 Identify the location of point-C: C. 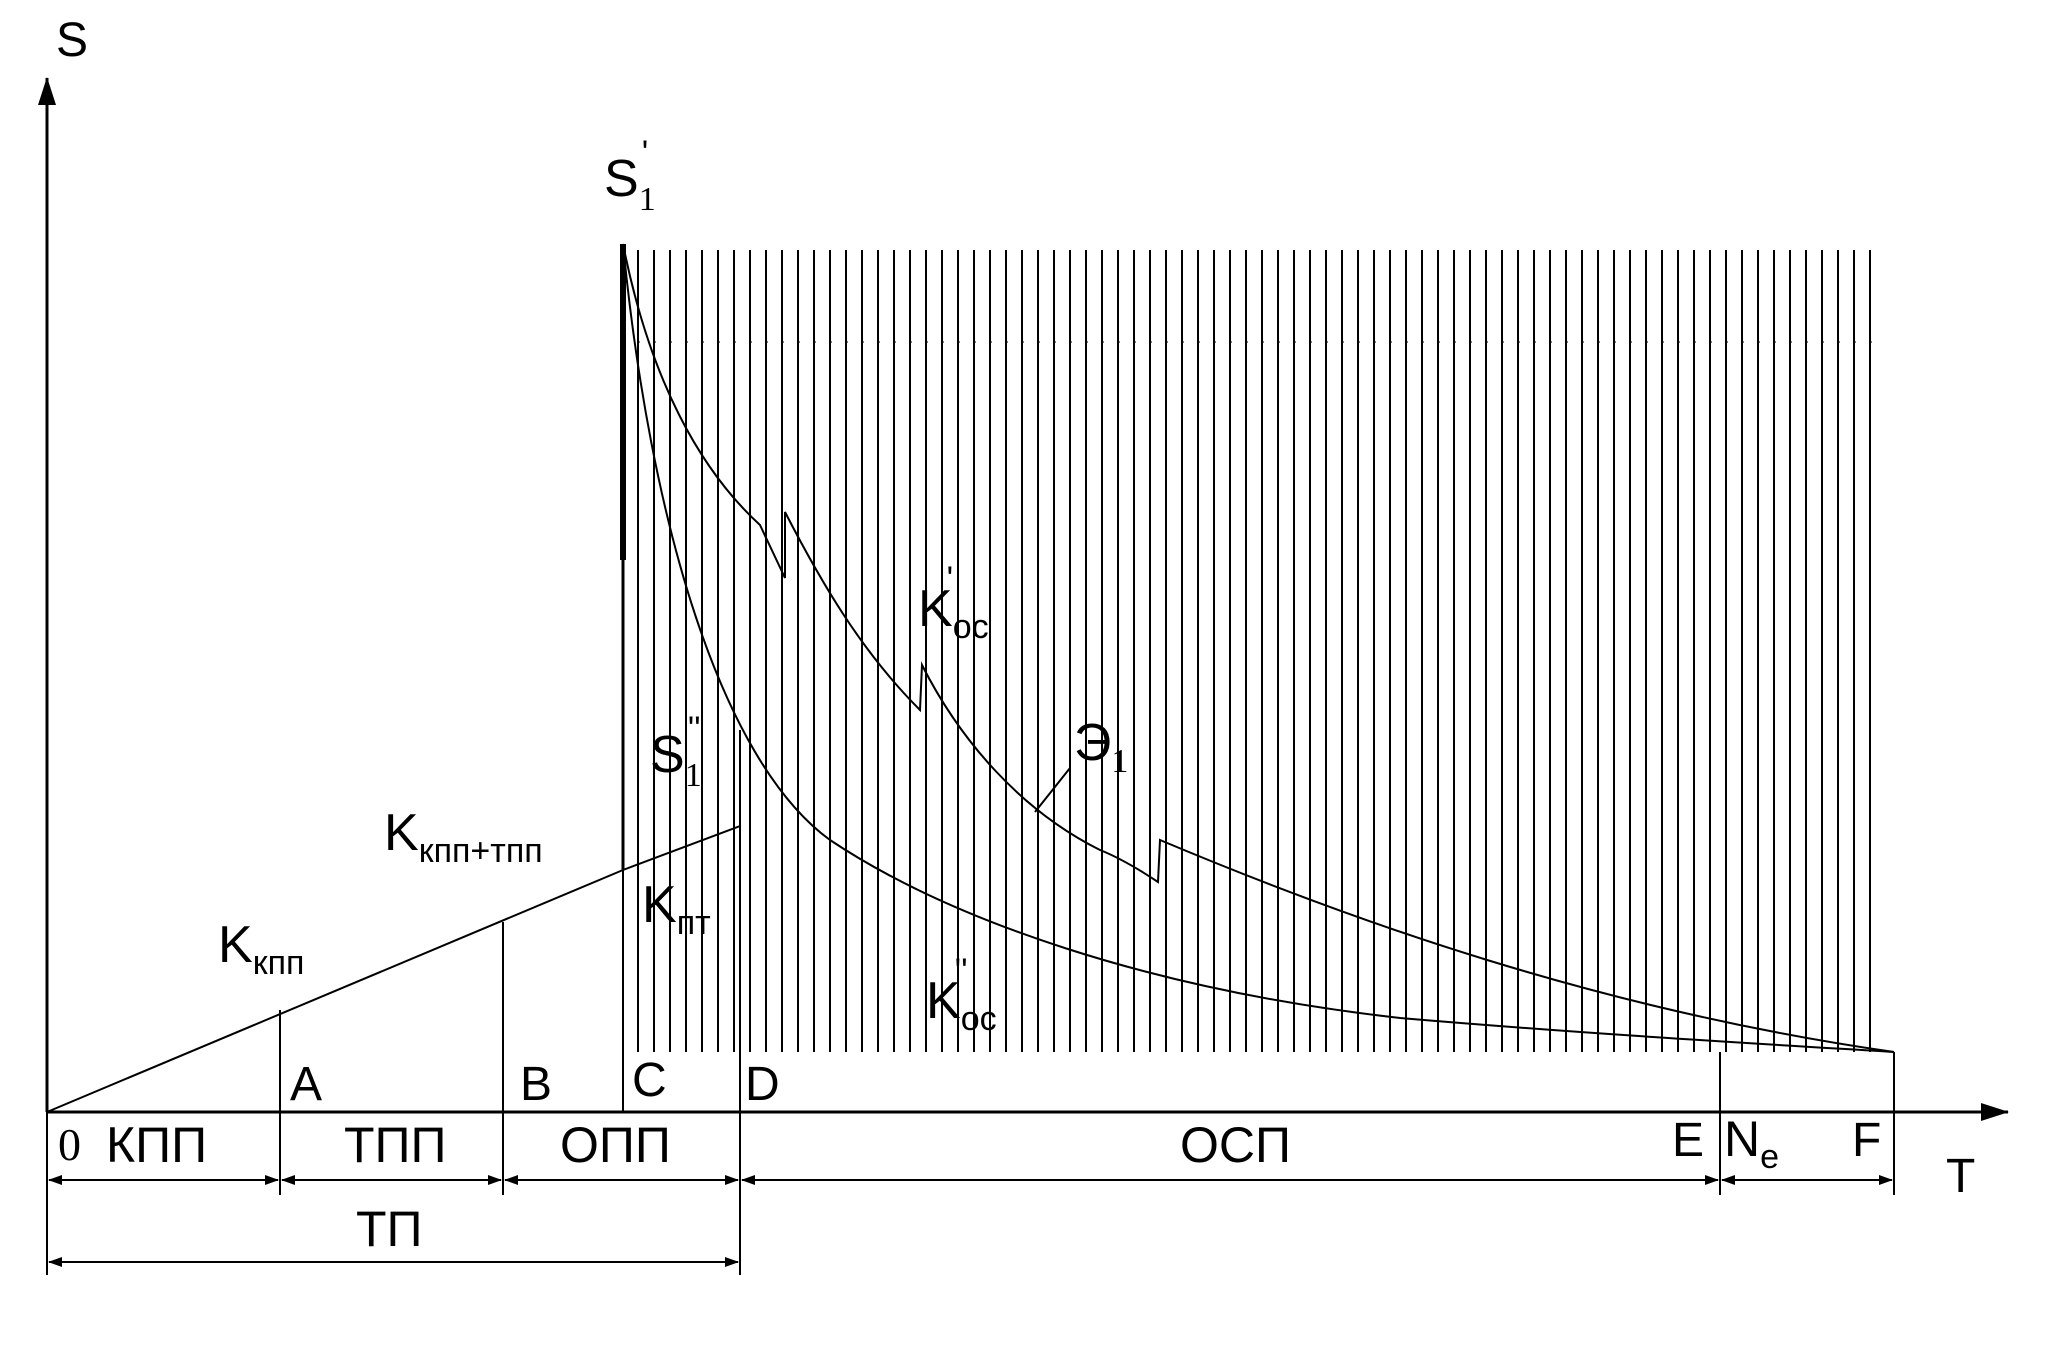
(649, 1080).